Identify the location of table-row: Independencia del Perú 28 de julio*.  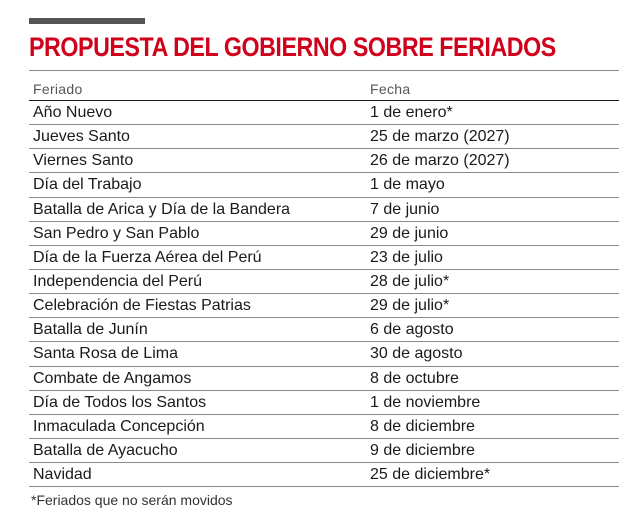
(324, 282).